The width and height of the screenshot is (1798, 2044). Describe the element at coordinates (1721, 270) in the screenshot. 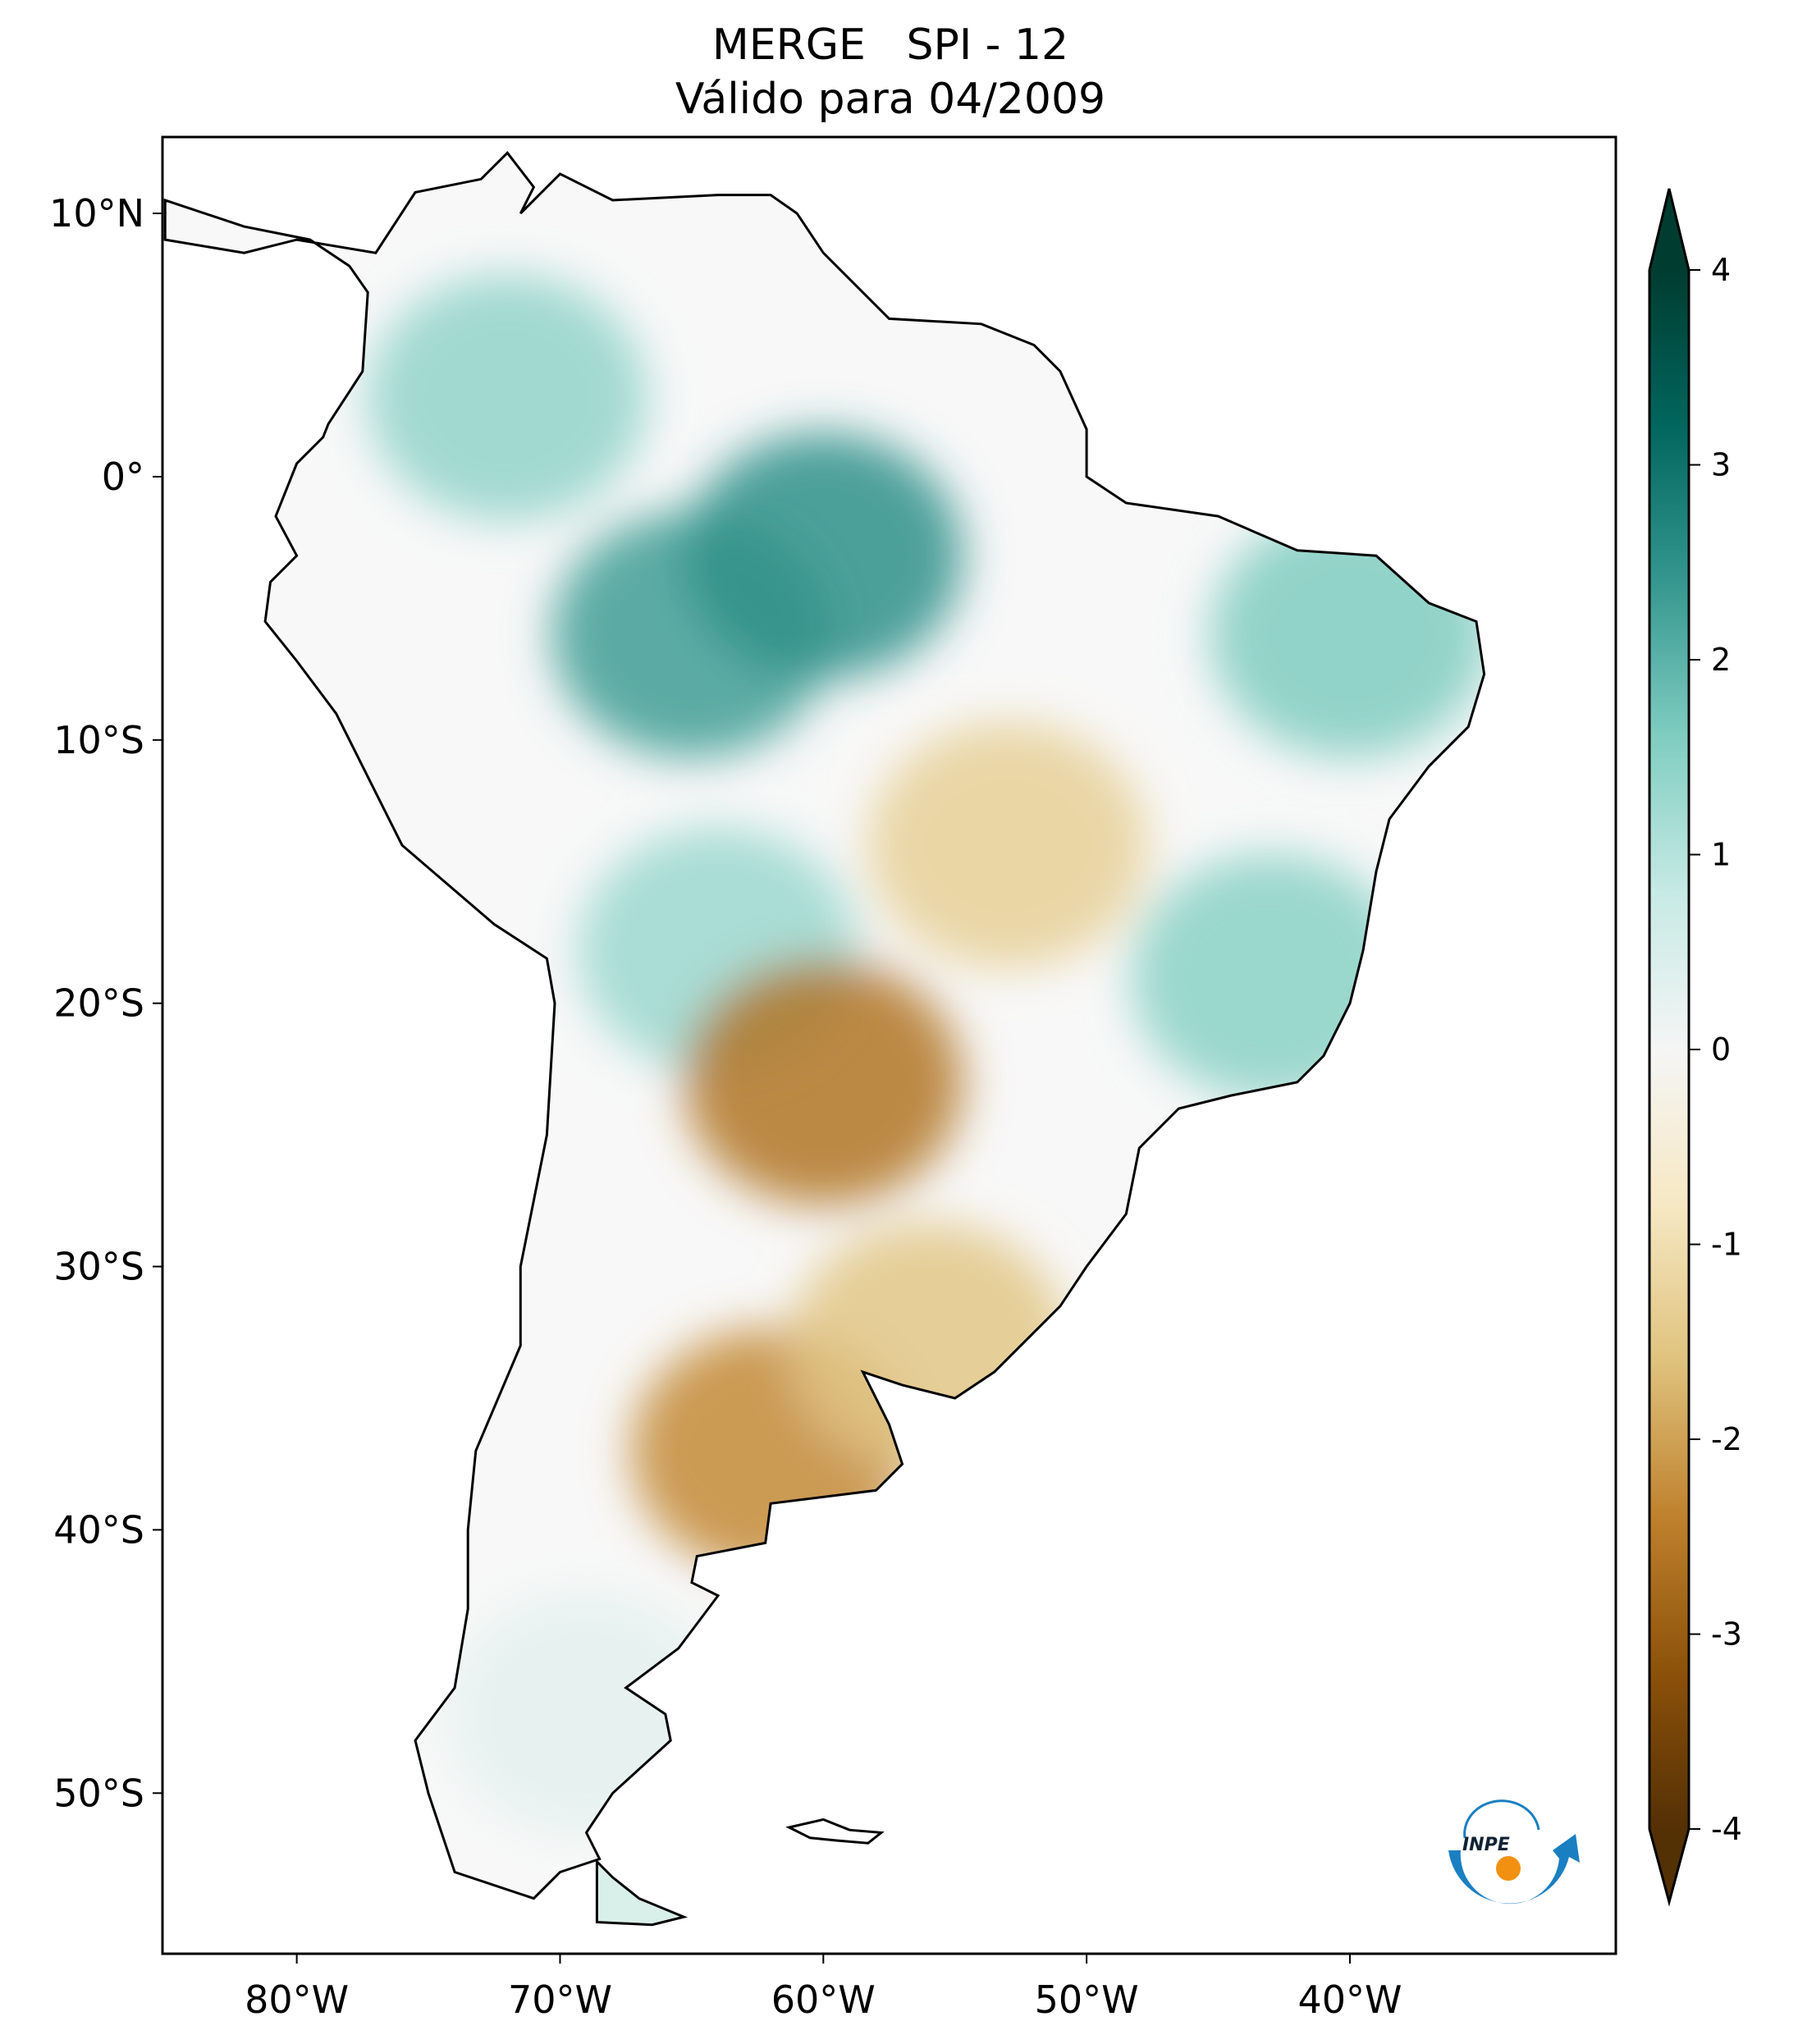

I see `colorbar-tick-label: 4` at that location.